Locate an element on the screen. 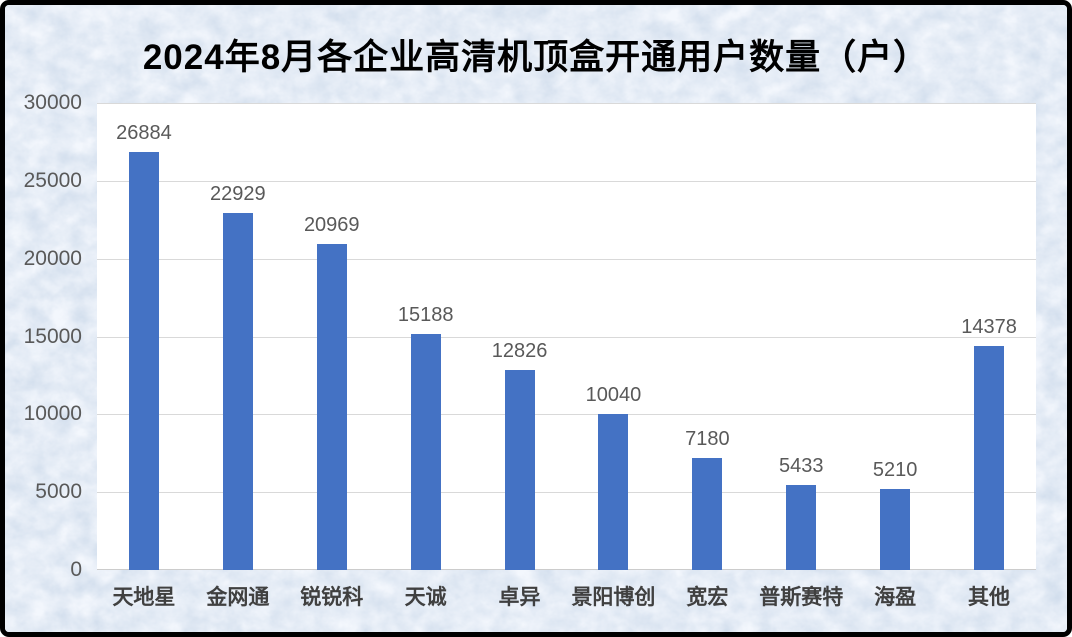 This screenshot has width=1072, height=637. bar-value-label: 20969 is located at coordinates (331, 224).